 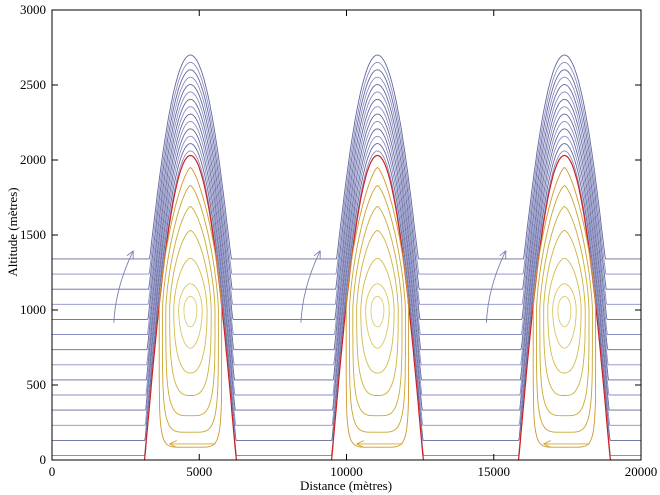 I want to click on x-tick-label: 0, so click(x=52, y=471).